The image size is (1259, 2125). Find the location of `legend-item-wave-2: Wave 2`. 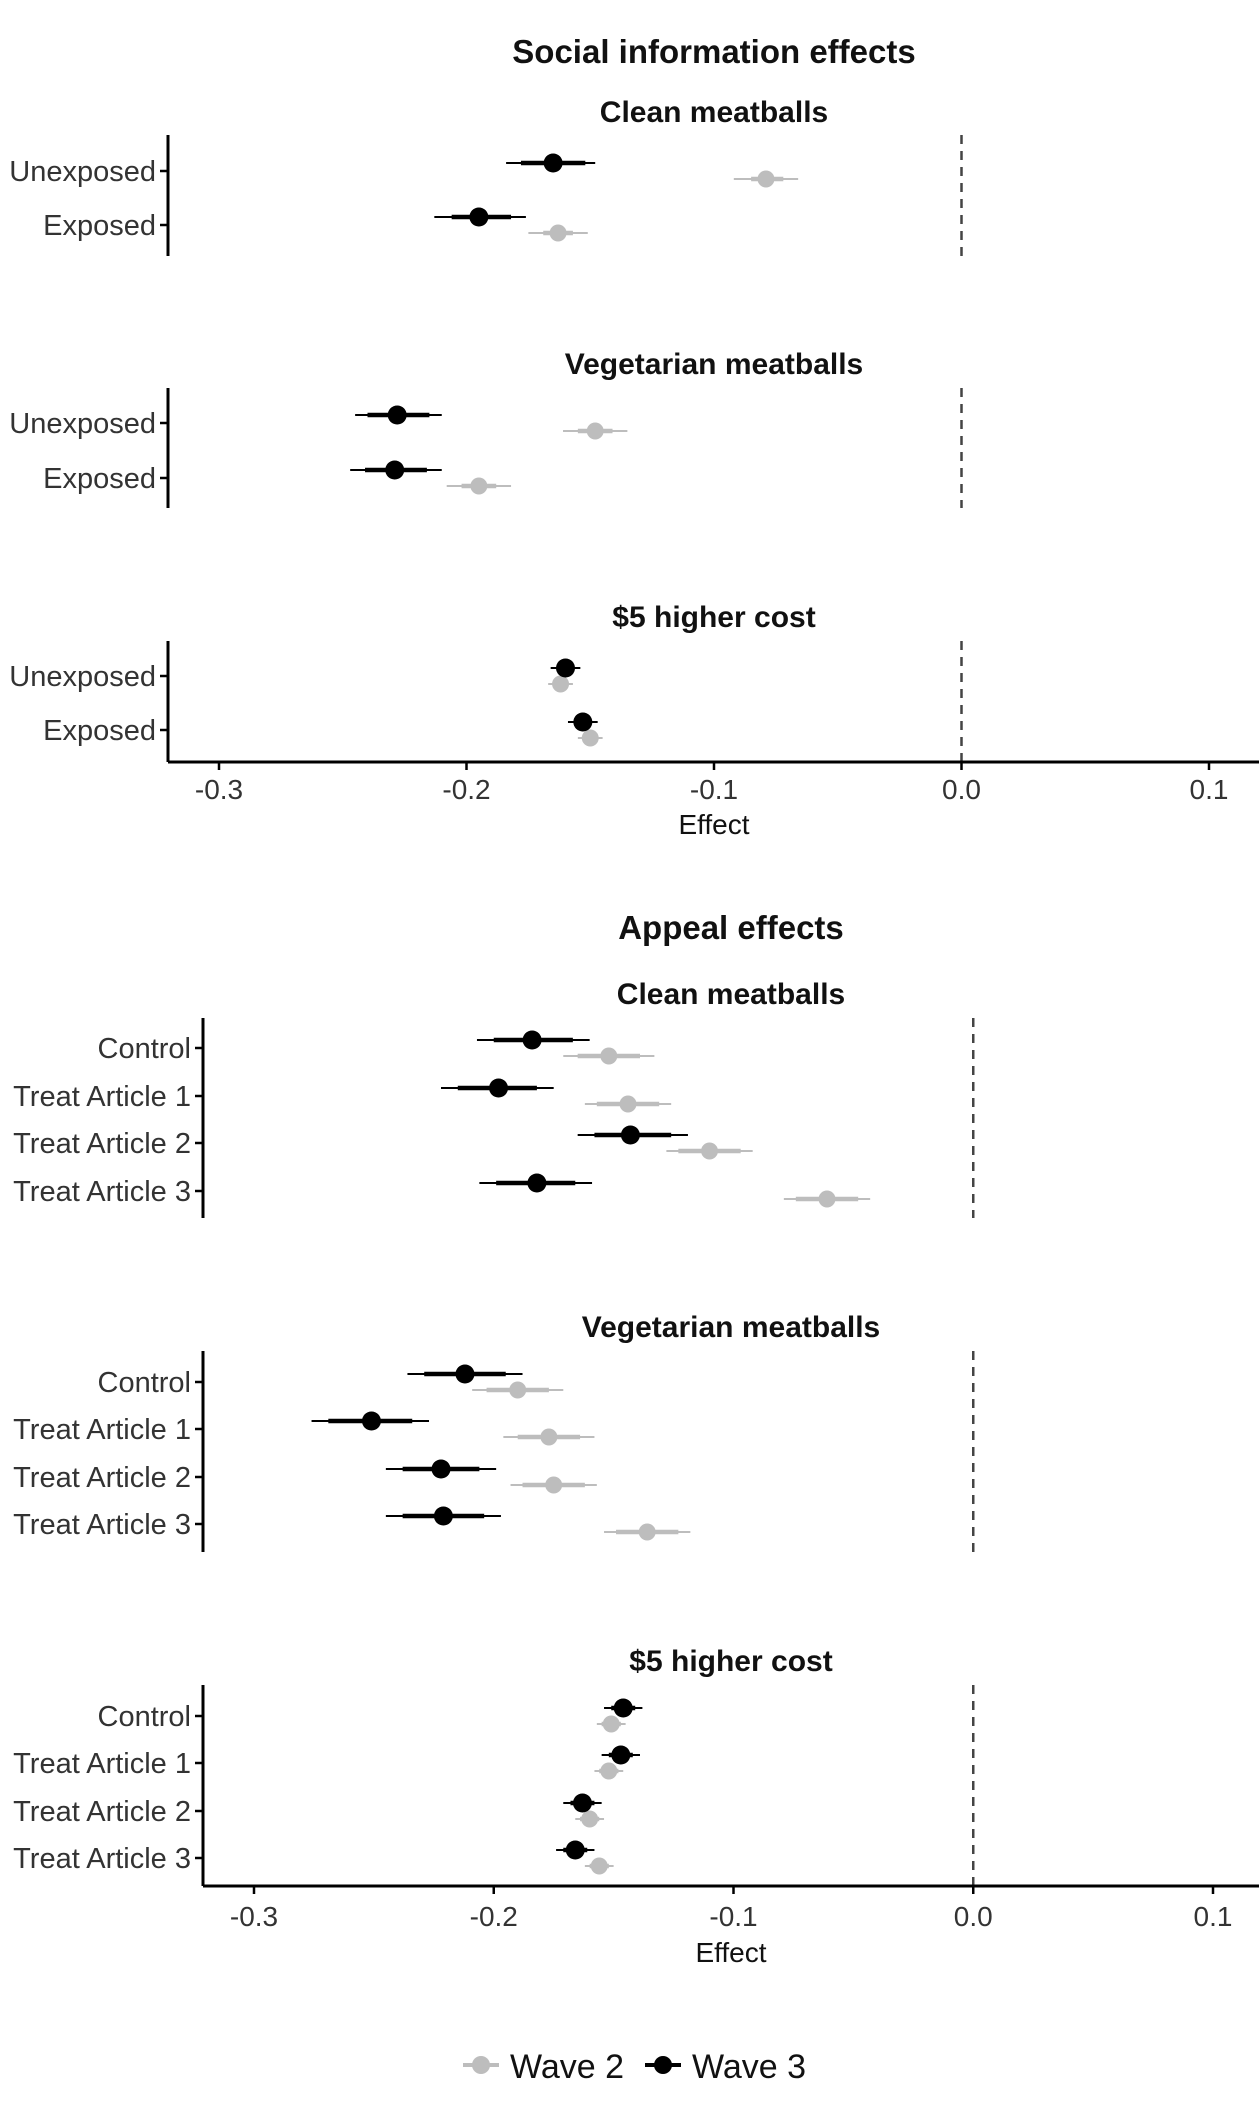

legend-item-wave-2: Wave 2 is located at coordinates (543, 2067).